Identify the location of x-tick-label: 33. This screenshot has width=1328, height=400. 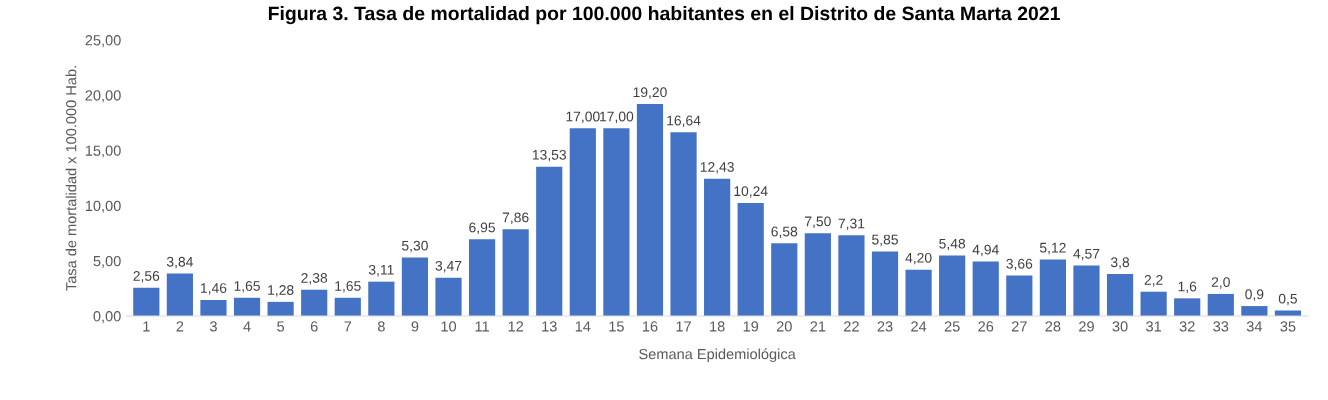
(1221, 326).